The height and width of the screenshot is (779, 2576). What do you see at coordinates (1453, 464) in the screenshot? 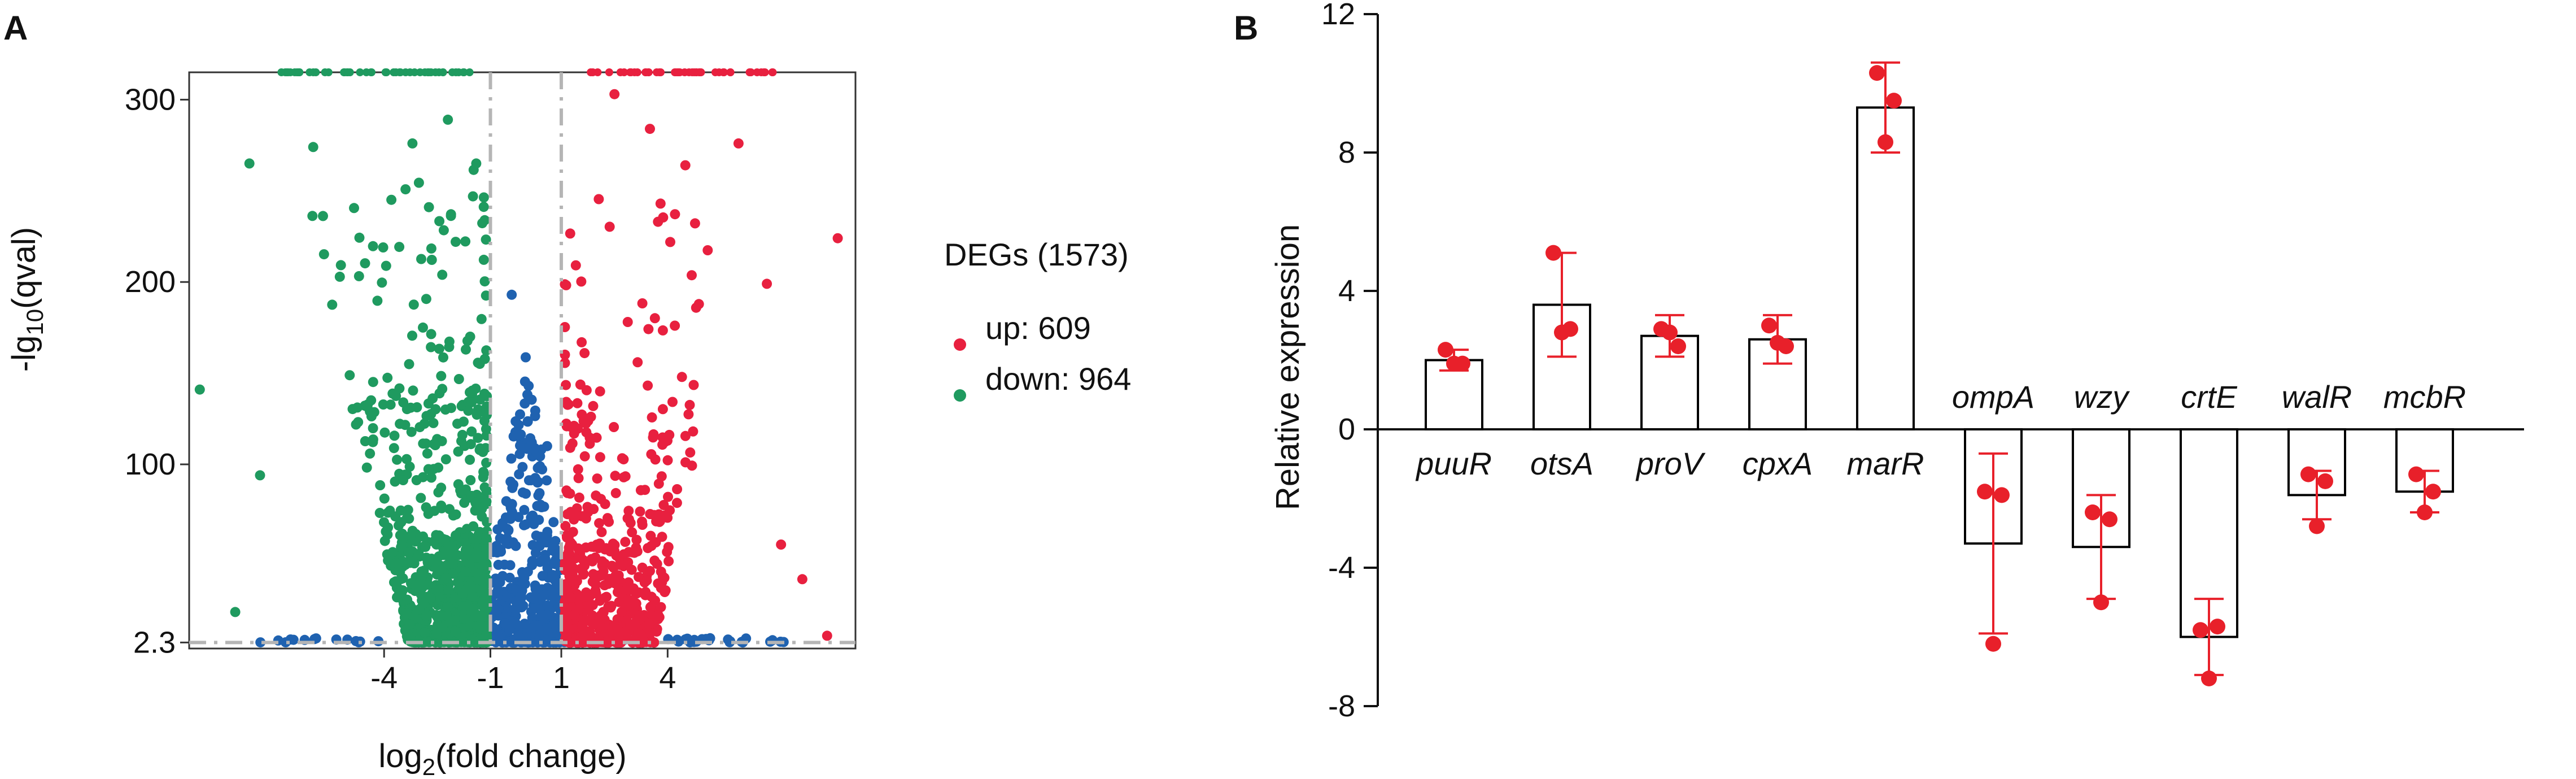
I see `gene-label-puuR: puuR` at bounding box center [1453, 464].